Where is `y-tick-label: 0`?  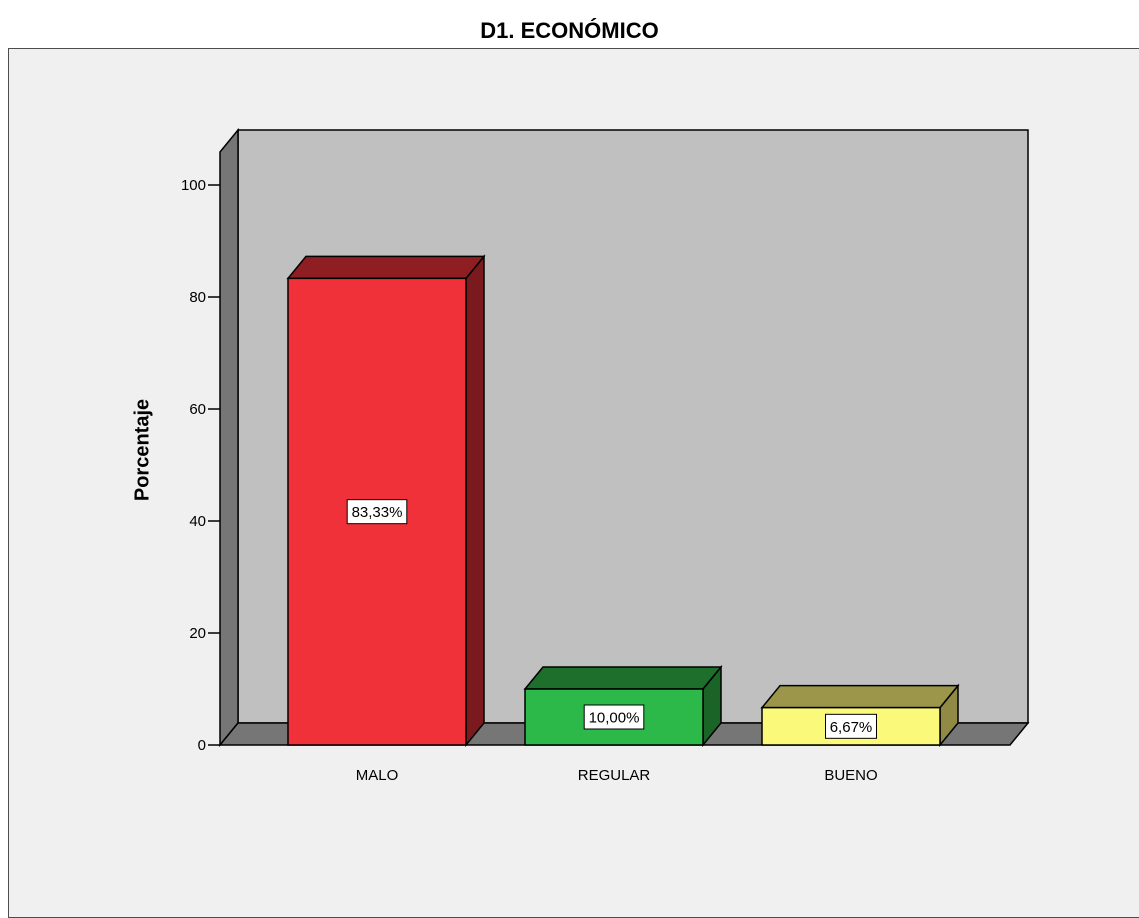 y-tick-label: 0 is located at coordinates (202, 745).